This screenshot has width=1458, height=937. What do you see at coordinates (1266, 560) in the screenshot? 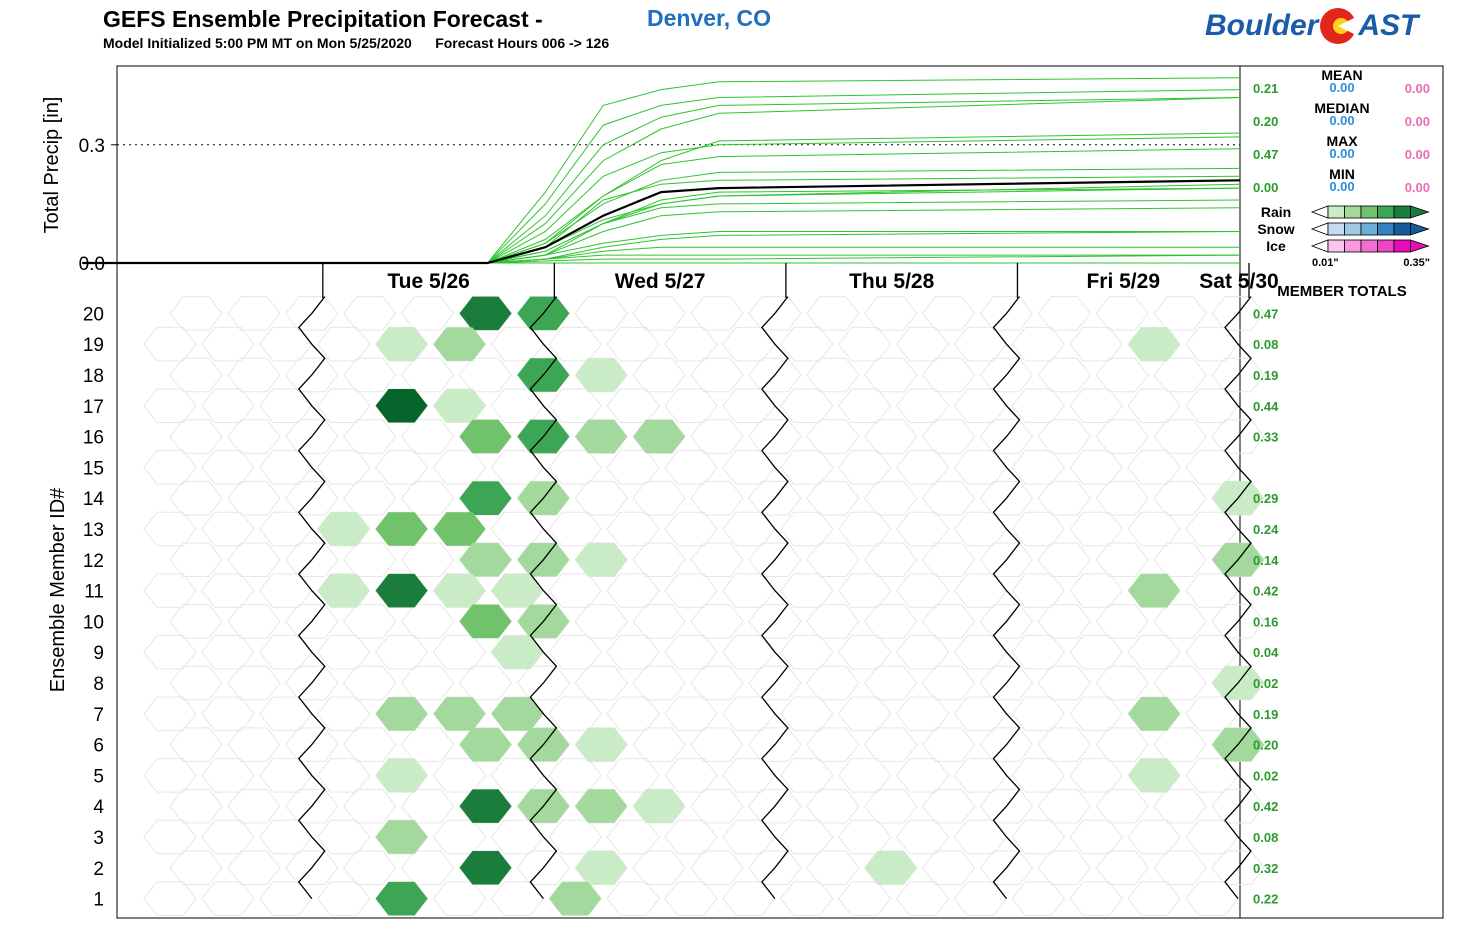
I see `member-total-label: 0.14` at bounding box center [1266, 560].